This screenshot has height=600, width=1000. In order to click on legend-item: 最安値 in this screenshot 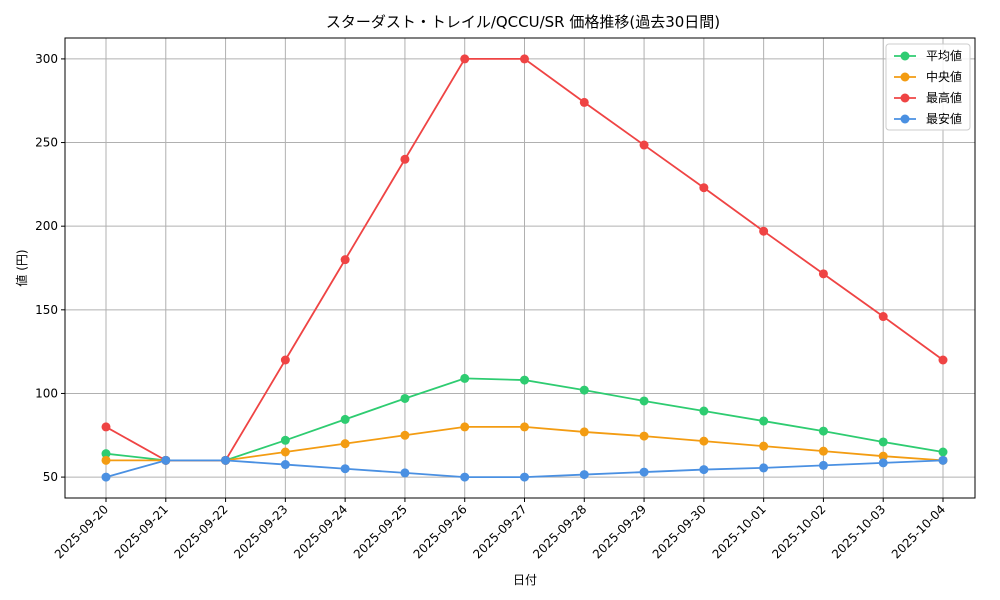, I will do `click(928, 118)`.